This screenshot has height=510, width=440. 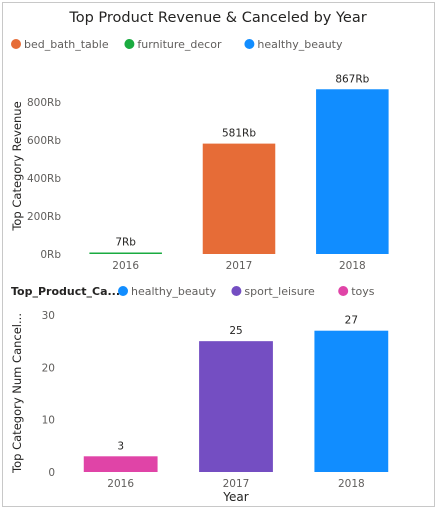 What do you see at coordinates (363, 291) in the screenshot?
I see `legend-label: toys` at bounding box center [363, 291].